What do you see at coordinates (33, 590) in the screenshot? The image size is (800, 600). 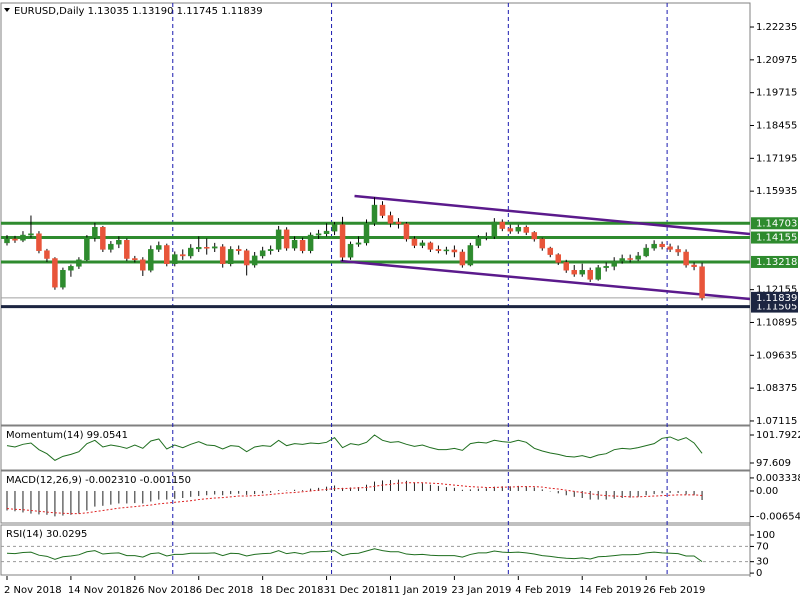 I see `x-tick-label: 2 Nov 2018` at bounding box center [33, 590].